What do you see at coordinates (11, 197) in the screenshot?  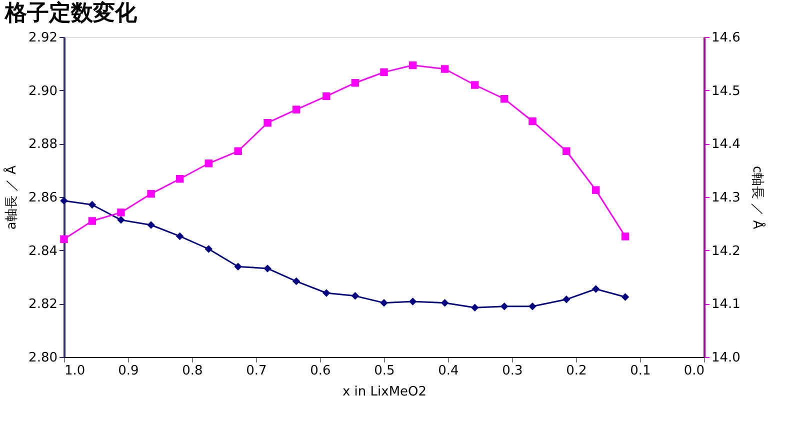 I see `y-axis-title: a軸長 ／ Å` at bounding box center [11, 197].